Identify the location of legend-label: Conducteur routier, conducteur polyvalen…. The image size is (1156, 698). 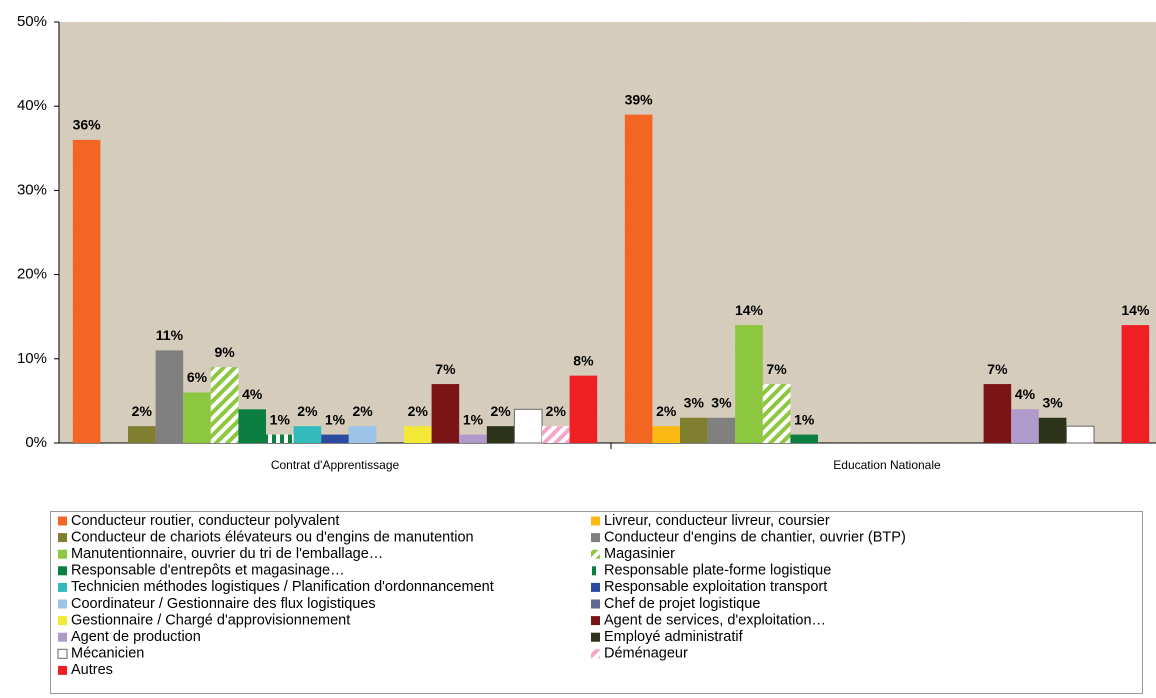
(205, 521).